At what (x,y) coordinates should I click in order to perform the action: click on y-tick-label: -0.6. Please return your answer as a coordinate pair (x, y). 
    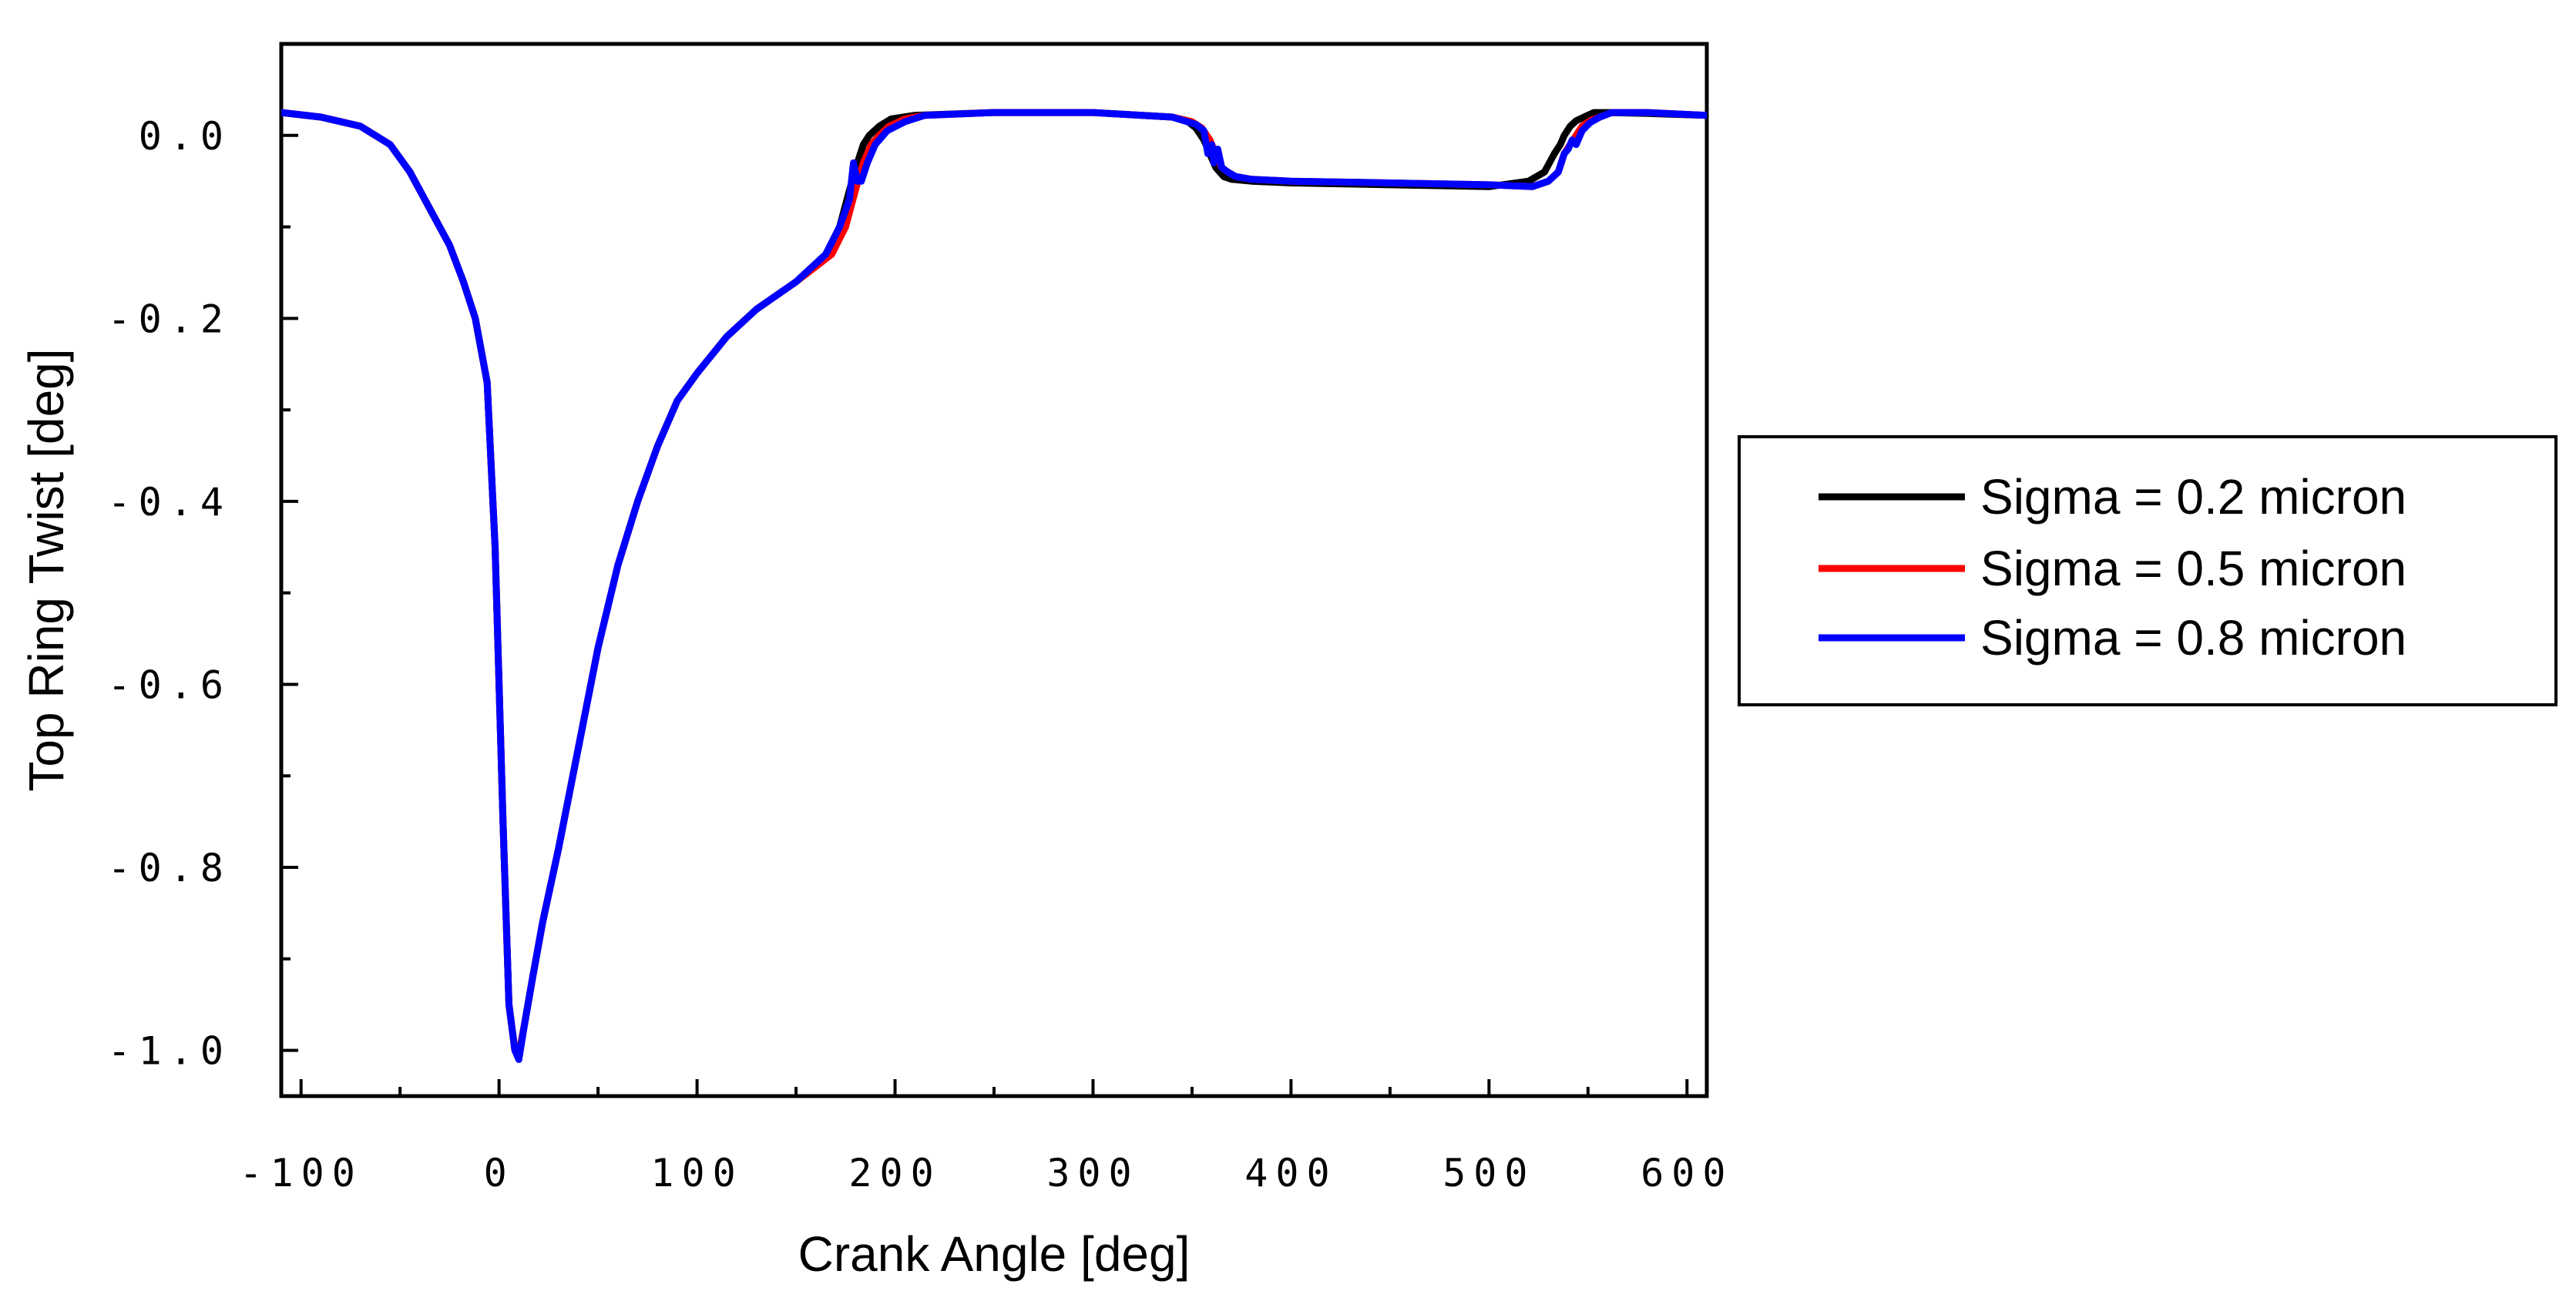
    Looking at the image, I should click on (169, 684).